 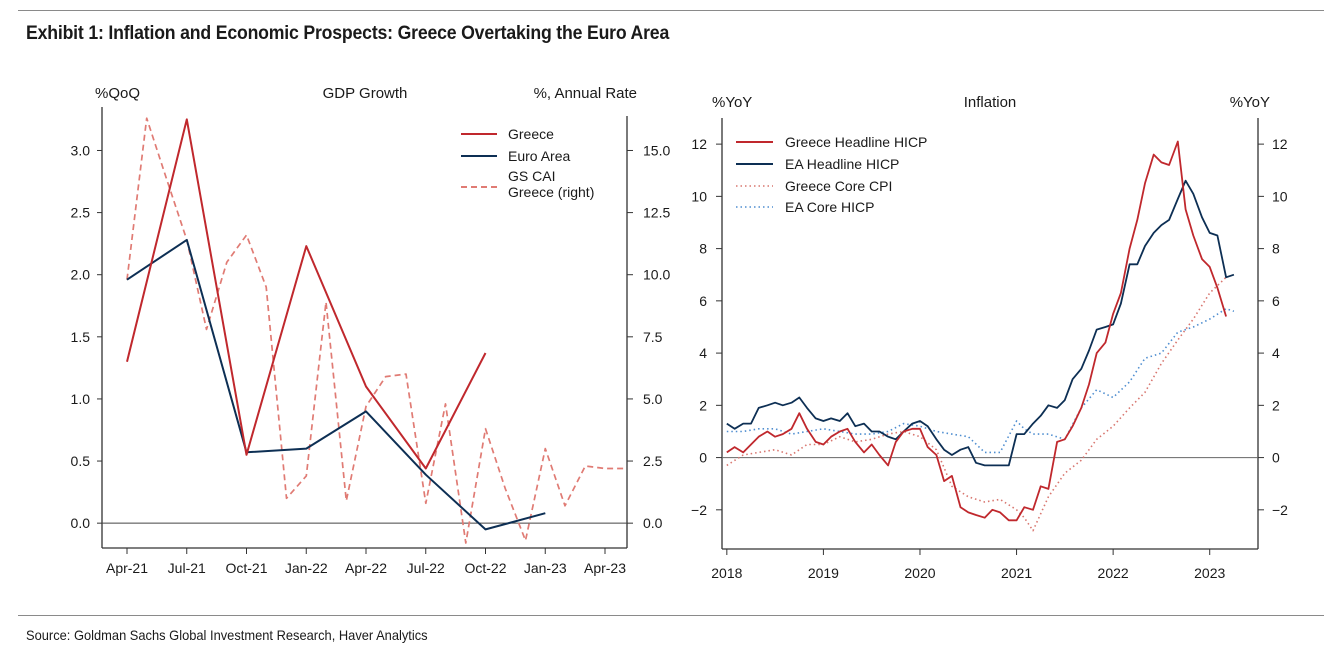 What do you see at coordinates (699, 144) in the screenshot?
I see `inflation-left-tick-label: 12` at bounding box center [699, 144].